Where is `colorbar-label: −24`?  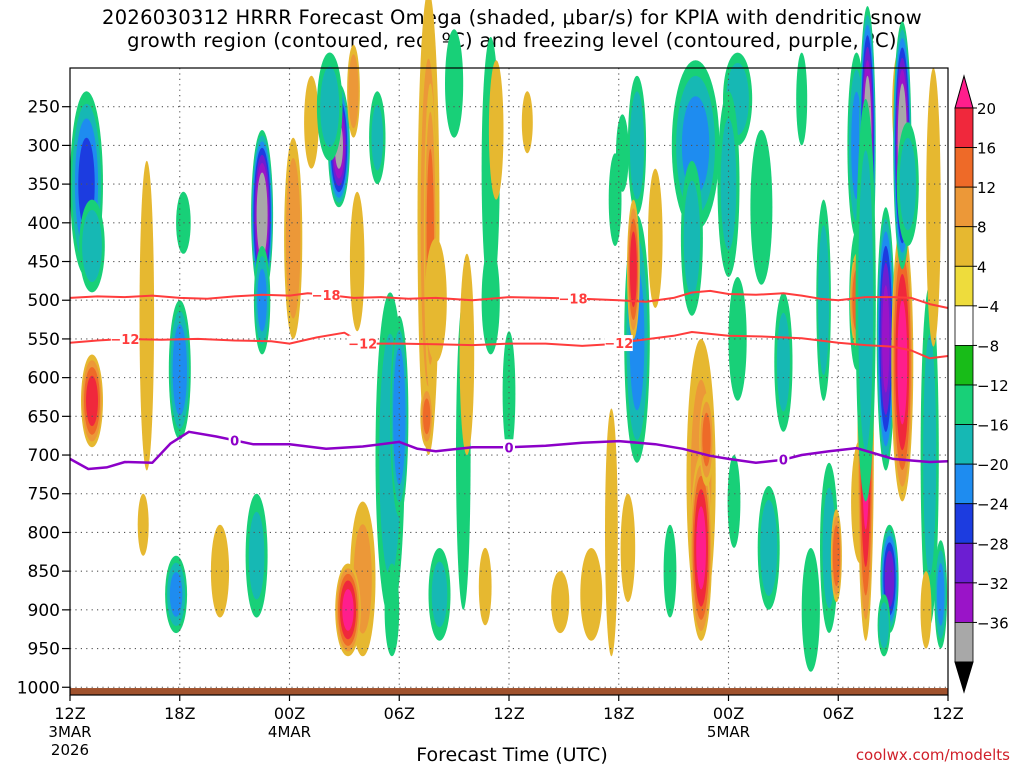 colorbar-label: −24 is located at coordinates (993, 505).